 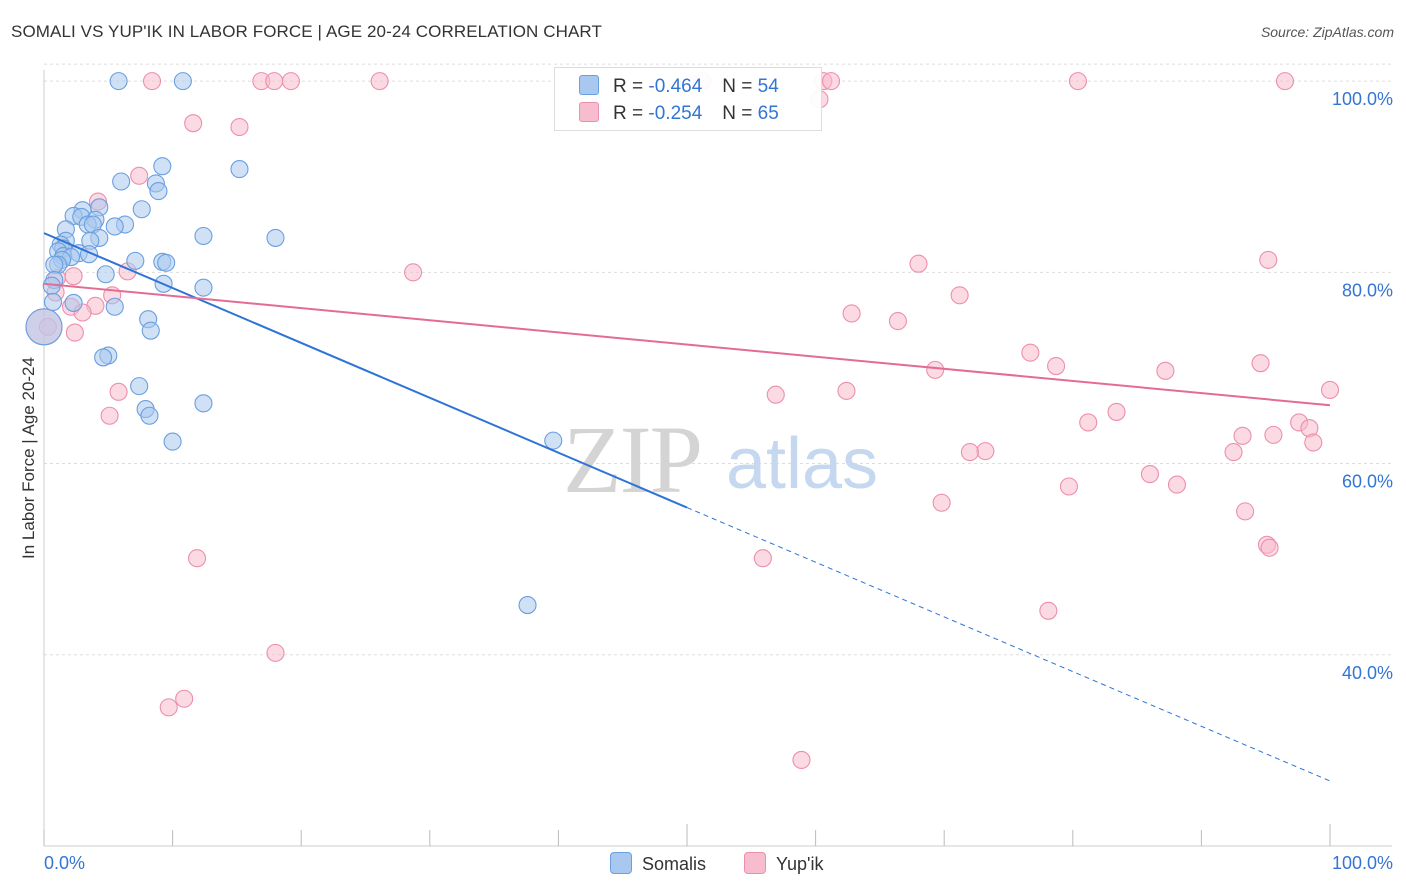 I want to click on x-tick-label-min: 0.0%, so click(x=64, y=863).